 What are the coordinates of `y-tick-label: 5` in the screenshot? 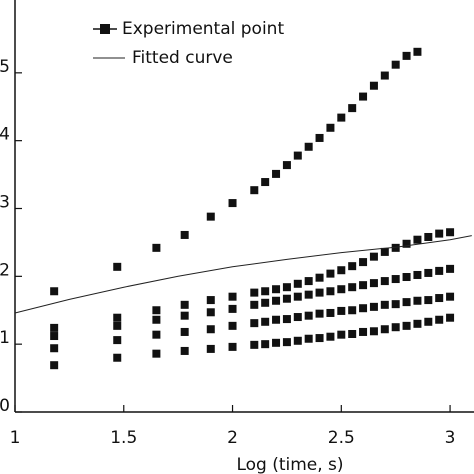 It's located at (5, 67).